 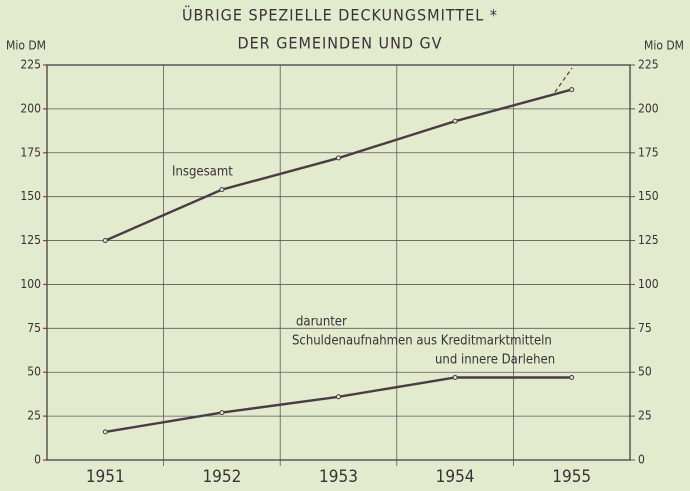 What do you see at coordinates (30, 108) in the screenshot?
I see `y-tick-label: 200` at bounding box center [30, 108].